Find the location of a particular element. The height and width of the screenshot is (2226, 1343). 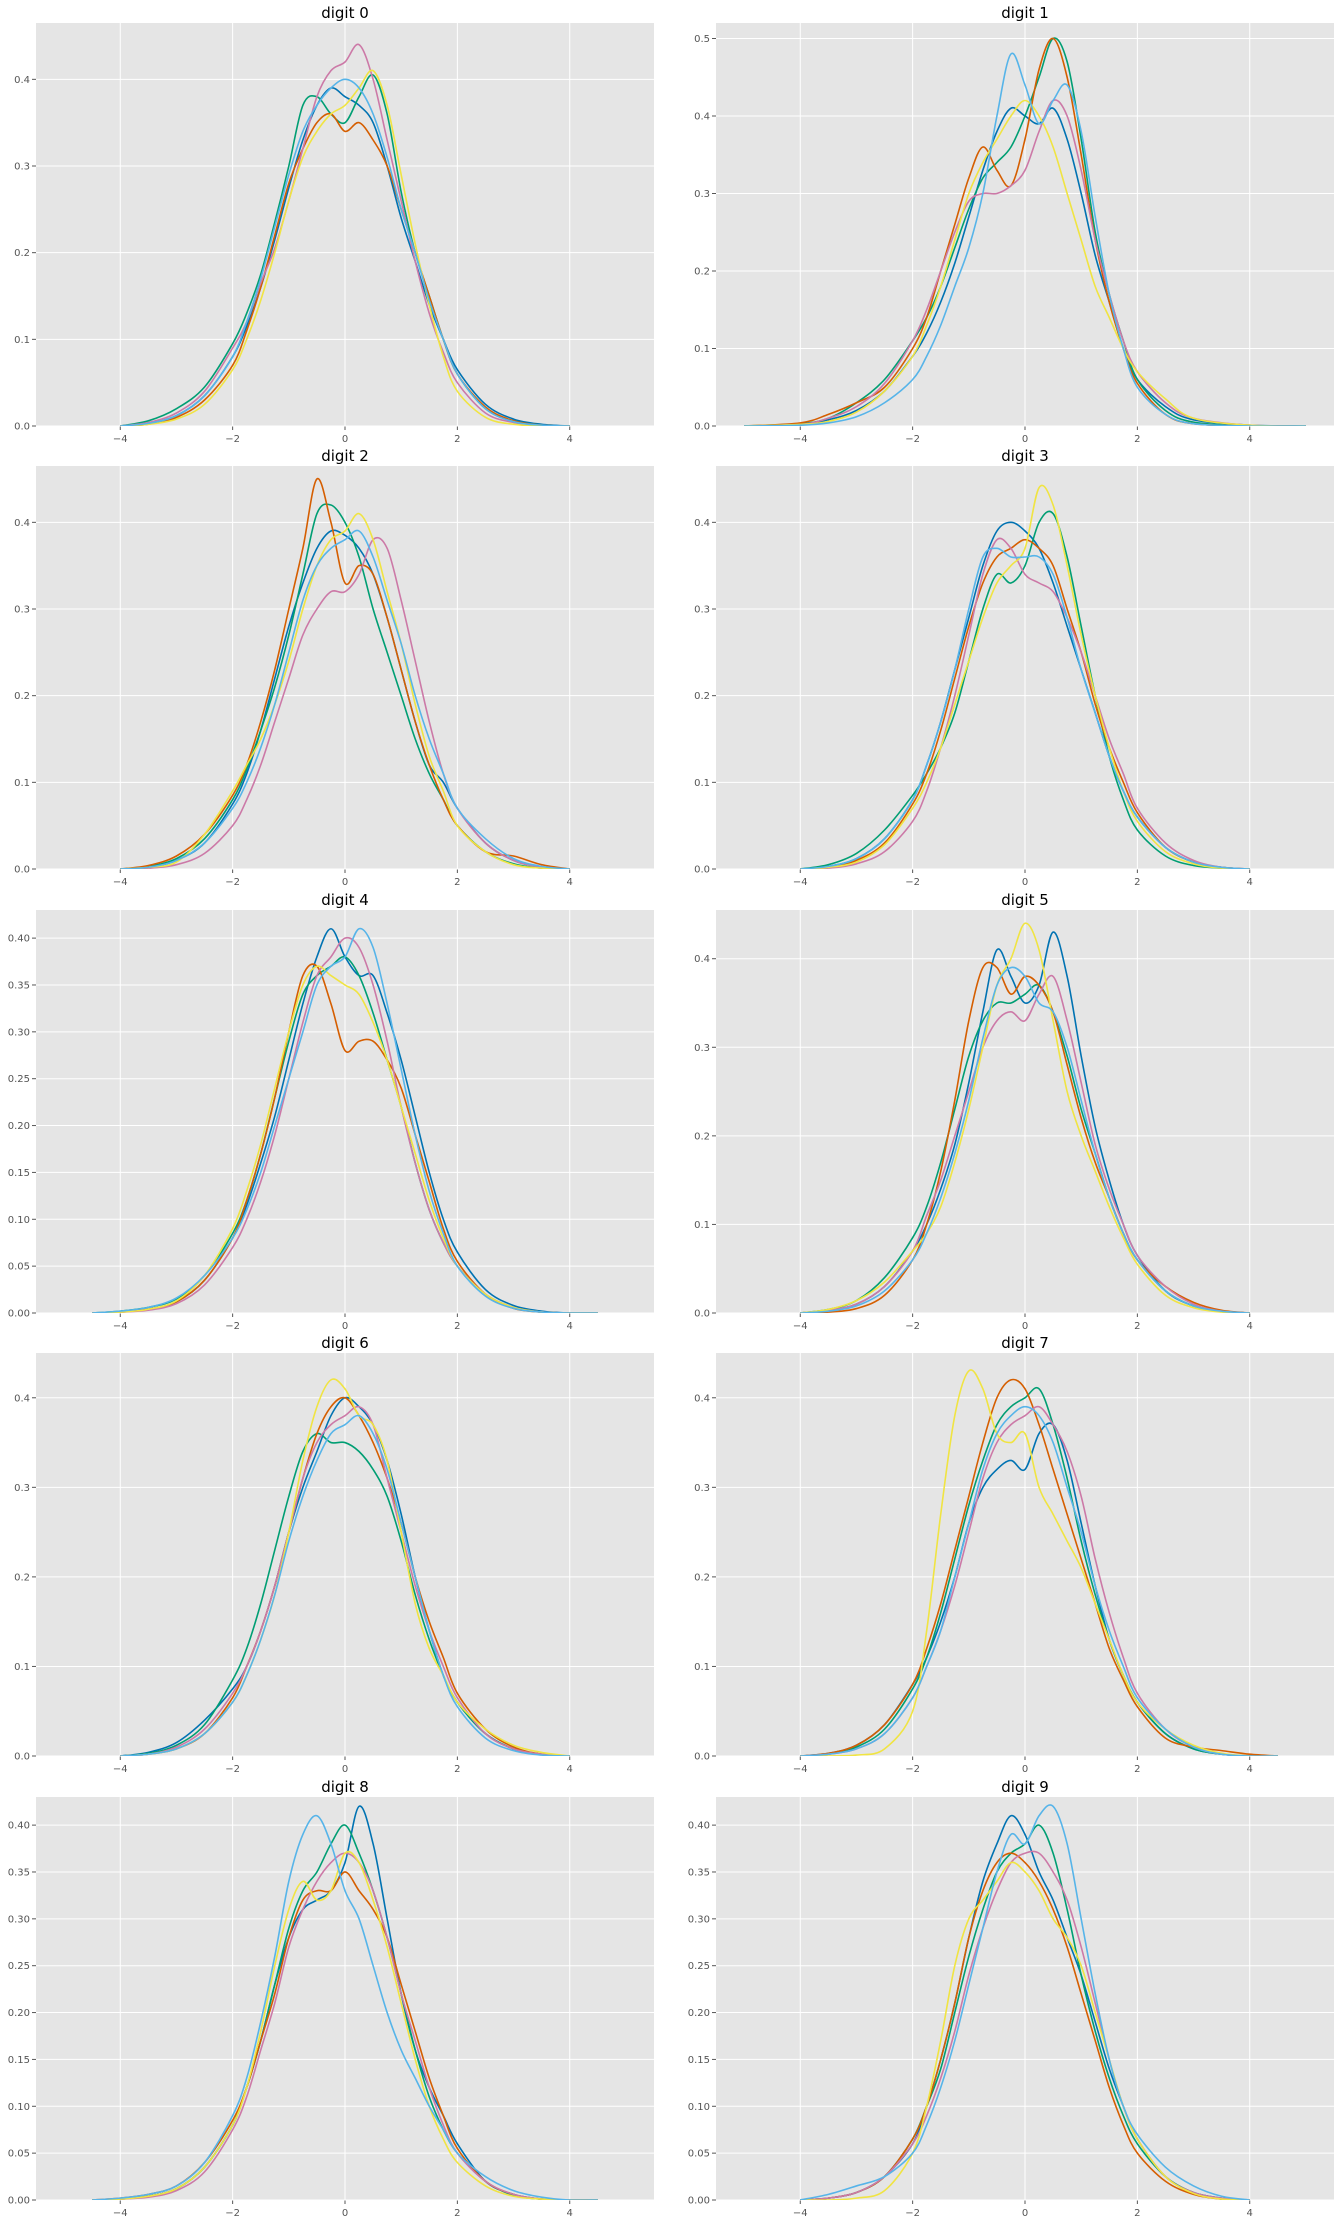

chart-panel-0: digit 0 −4 −2 0 2 4 0.0 0.1 0.2 0.3 0.4 is located at coordinates (330, 226).